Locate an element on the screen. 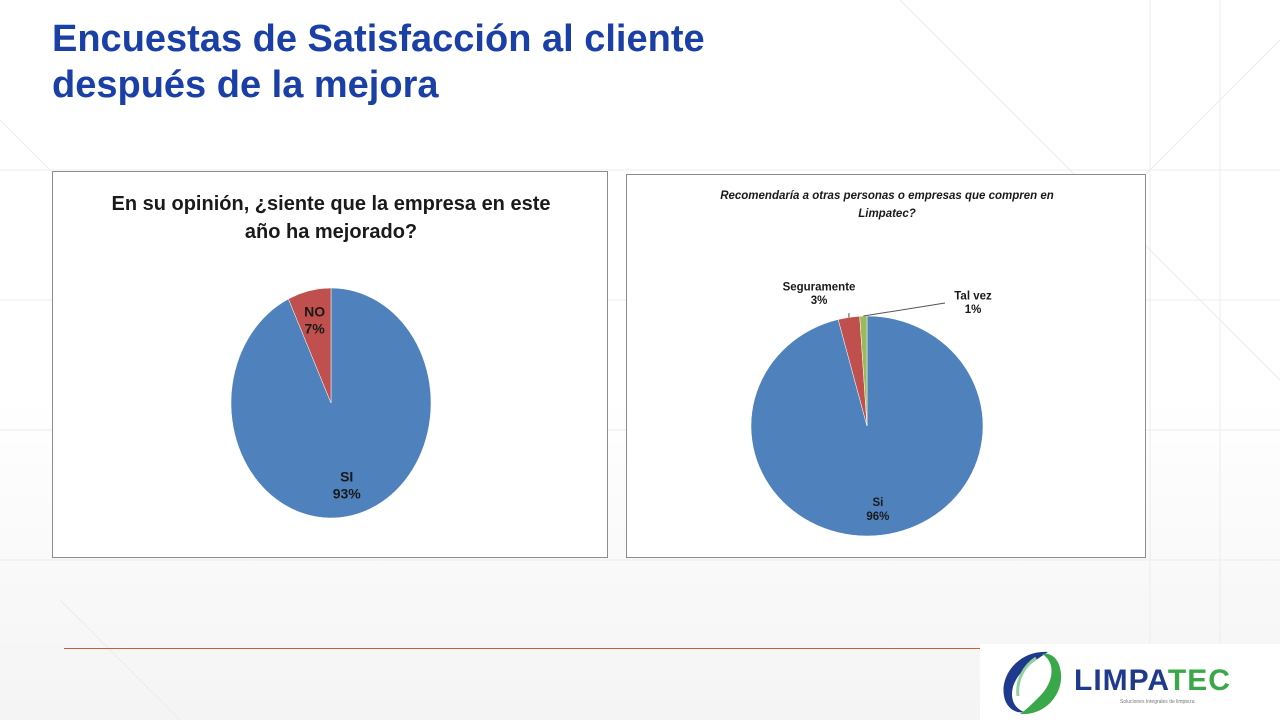 This screenshot has height=720, width=1280. slice-value-tal-vez: 1% is located at coordinates (973, 310).